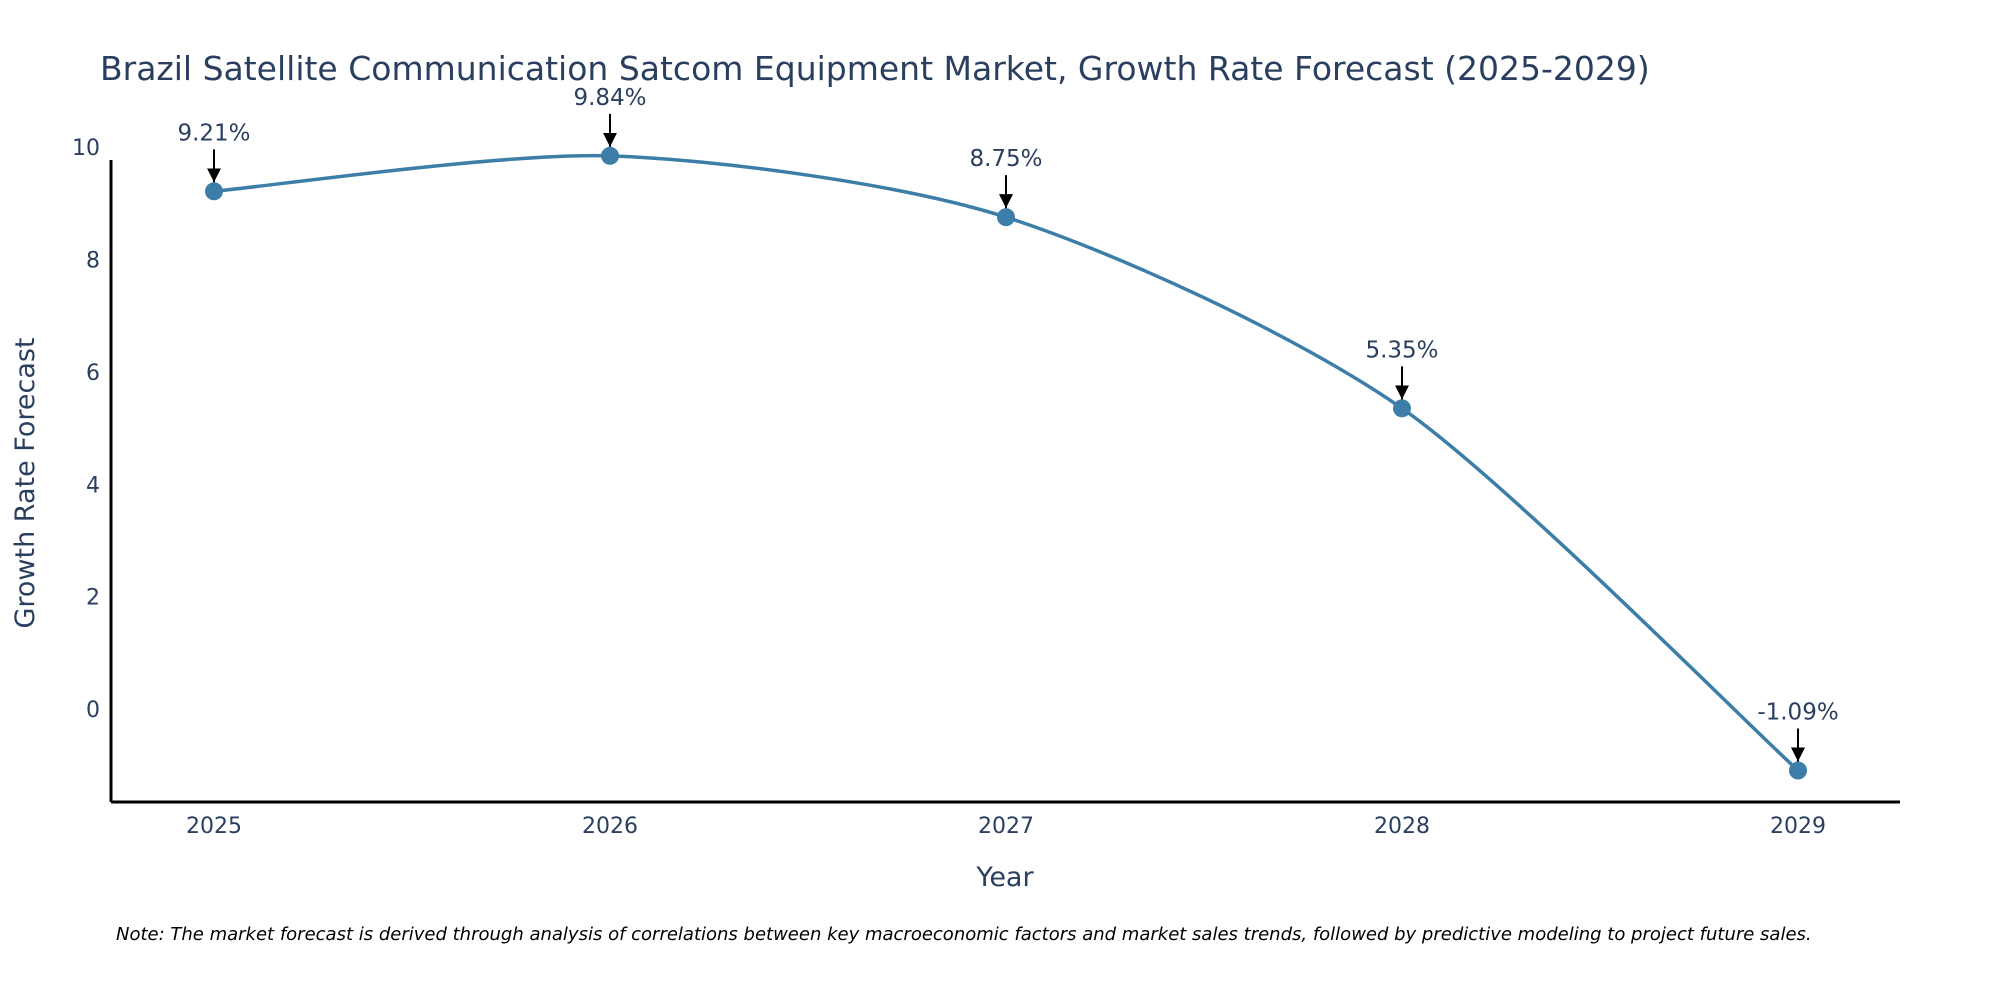 The height and width of the screenshot is (1000, 2000). Describe the element at coordinates (1005, 159) in the screenshot. I see `data-label: 8.75%` at that location.